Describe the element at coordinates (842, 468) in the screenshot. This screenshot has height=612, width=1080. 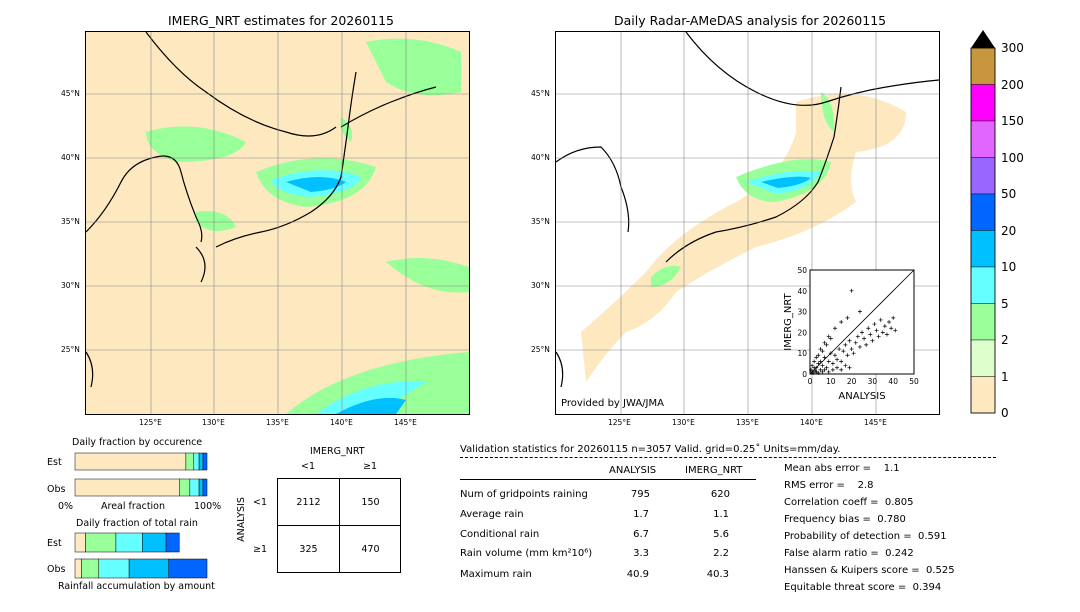
I see `score-mean-abs-error: Mean abs error = 1.1` at that location.